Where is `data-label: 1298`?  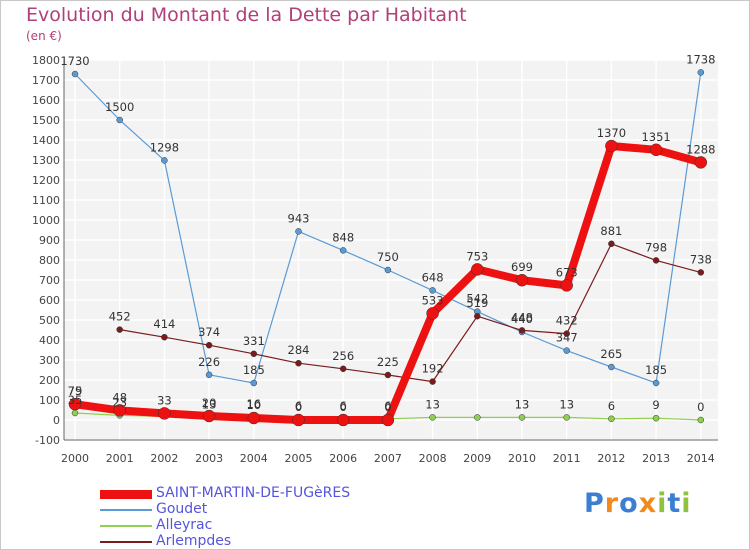 data-label: 1298 is located at coordinates (164, 147).